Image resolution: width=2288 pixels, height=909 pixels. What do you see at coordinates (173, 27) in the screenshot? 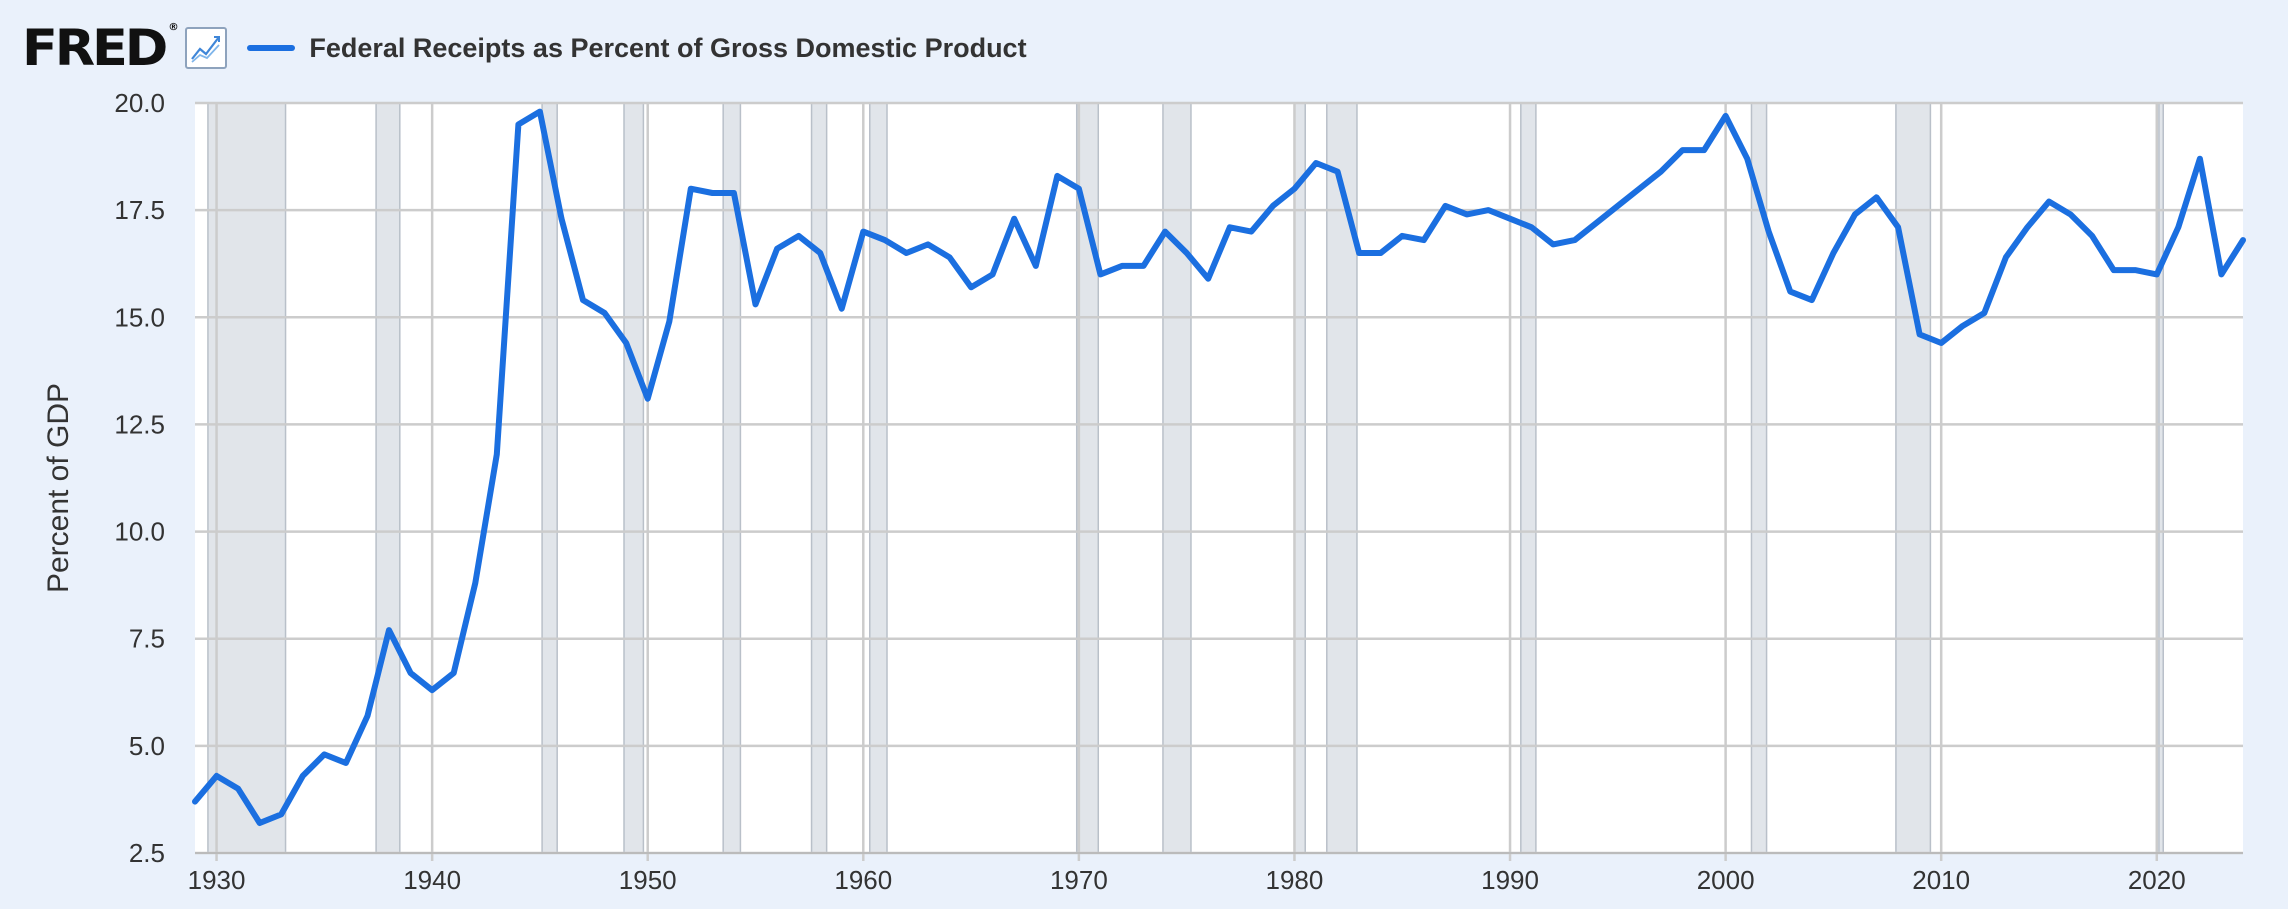
I see `registered-mark: ®` at bounding box center [173, 27].